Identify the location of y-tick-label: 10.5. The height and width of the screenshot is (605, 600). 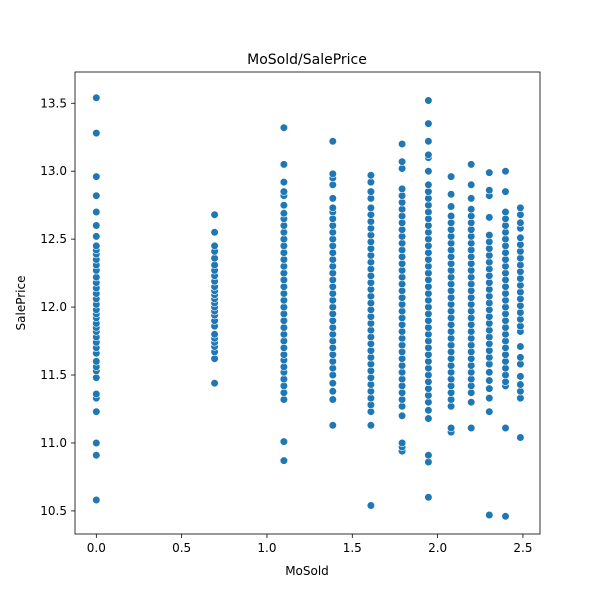
(53, 511).